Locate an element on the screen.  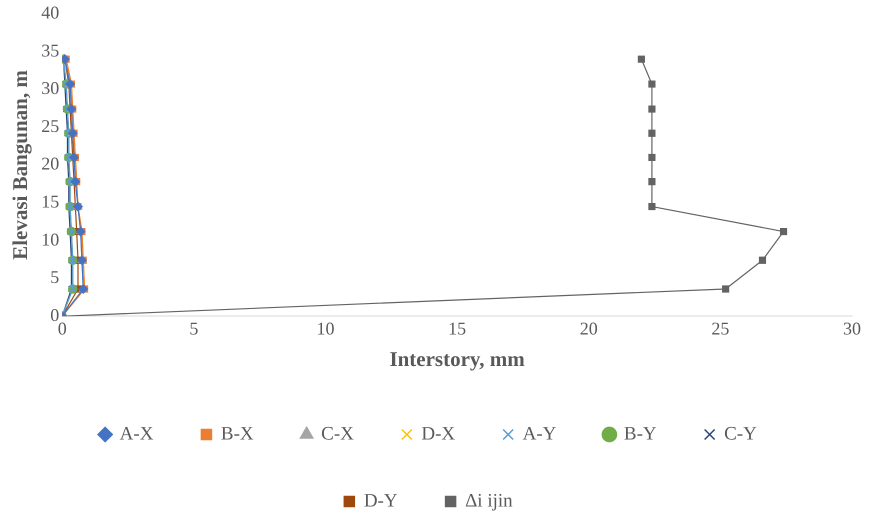
legend-label: Δi ijin is located at coordinates (489, 501).